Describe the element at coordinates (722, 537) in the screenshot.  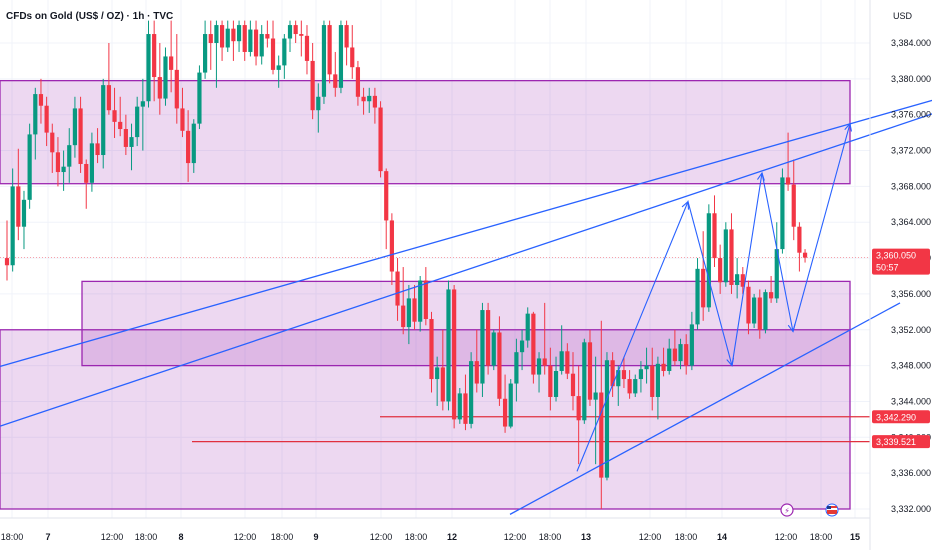
I see `time-tick-label: 14` at that location.